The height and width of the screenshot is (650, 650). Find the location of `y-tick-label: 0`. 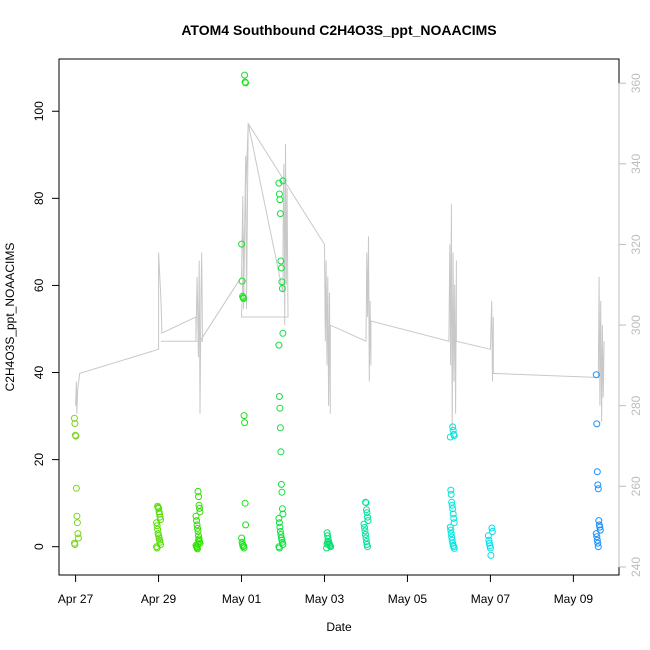

y-tick-label: 0 is located at coordinates (39, 546).